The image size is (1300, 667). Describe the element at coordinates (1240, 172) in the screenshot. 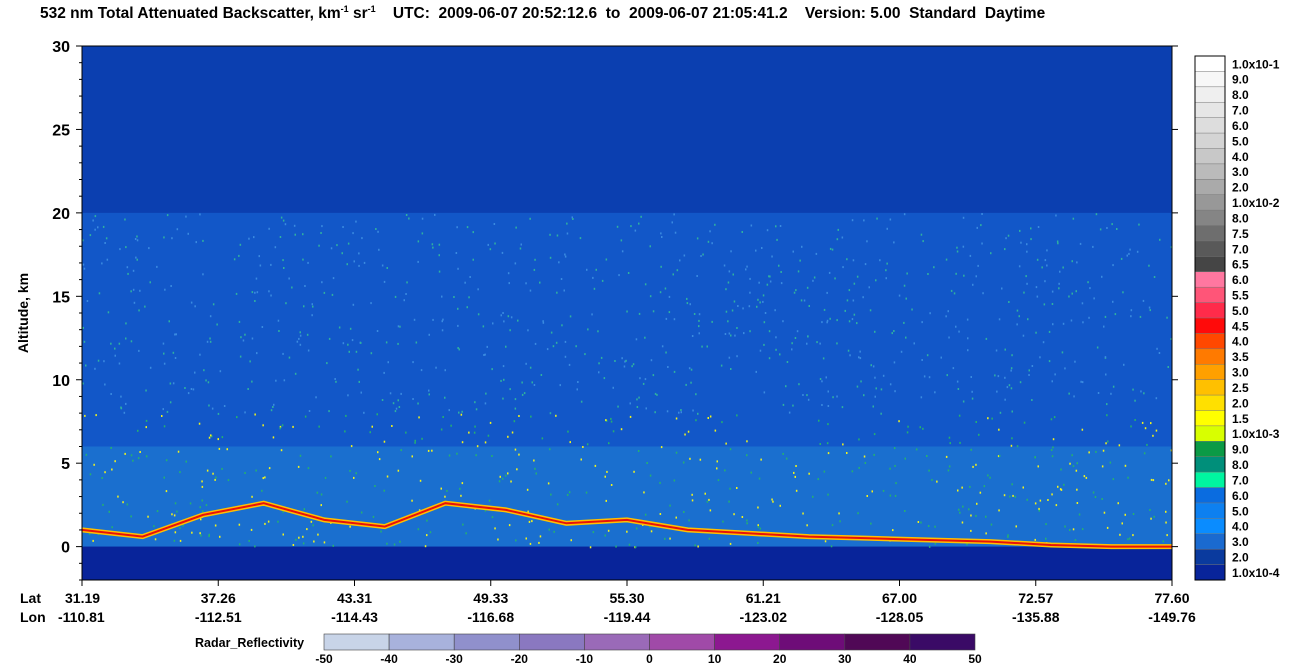

I see `colorbar-label: 3.0` at that location.